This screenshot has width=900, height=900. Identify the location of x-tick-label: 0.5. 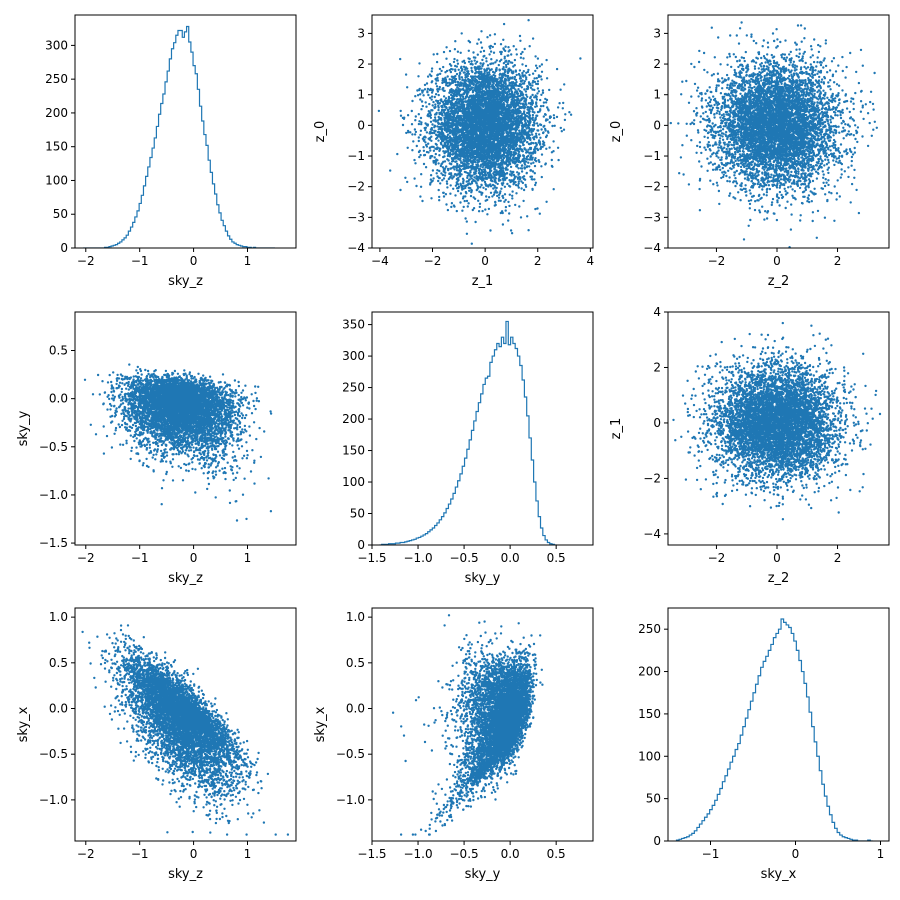
(556, 854).